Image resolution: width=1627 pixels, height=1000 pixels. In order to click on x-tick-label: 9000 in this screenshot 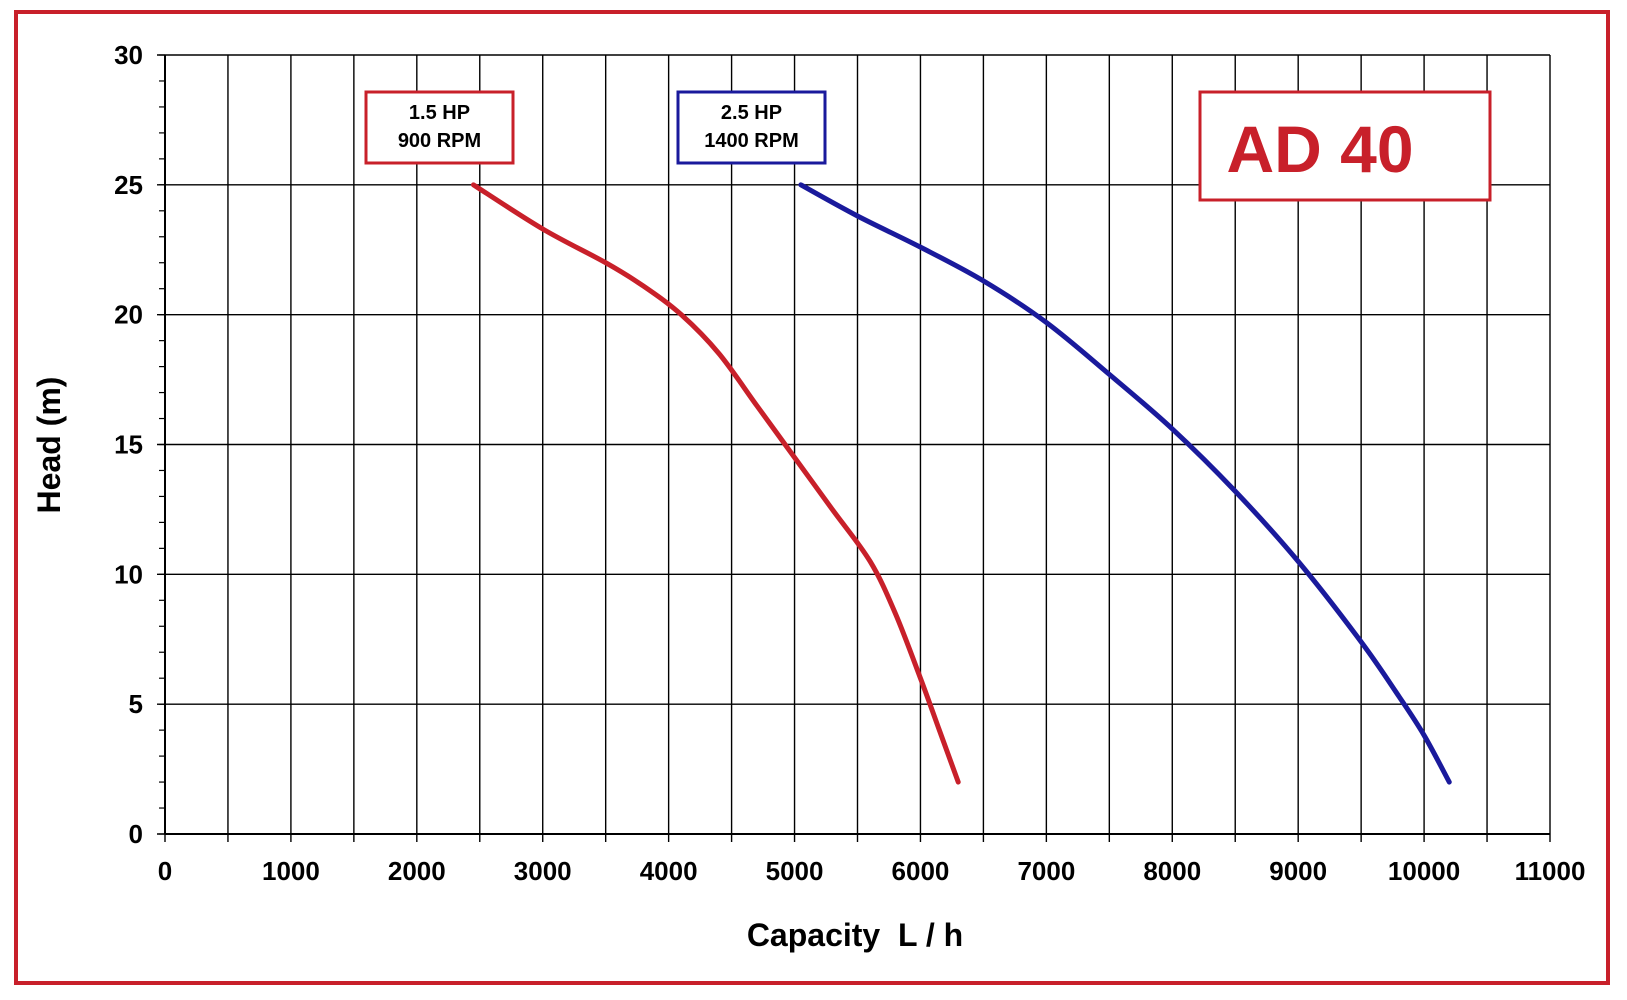, I will do `click(1298, 871)`.